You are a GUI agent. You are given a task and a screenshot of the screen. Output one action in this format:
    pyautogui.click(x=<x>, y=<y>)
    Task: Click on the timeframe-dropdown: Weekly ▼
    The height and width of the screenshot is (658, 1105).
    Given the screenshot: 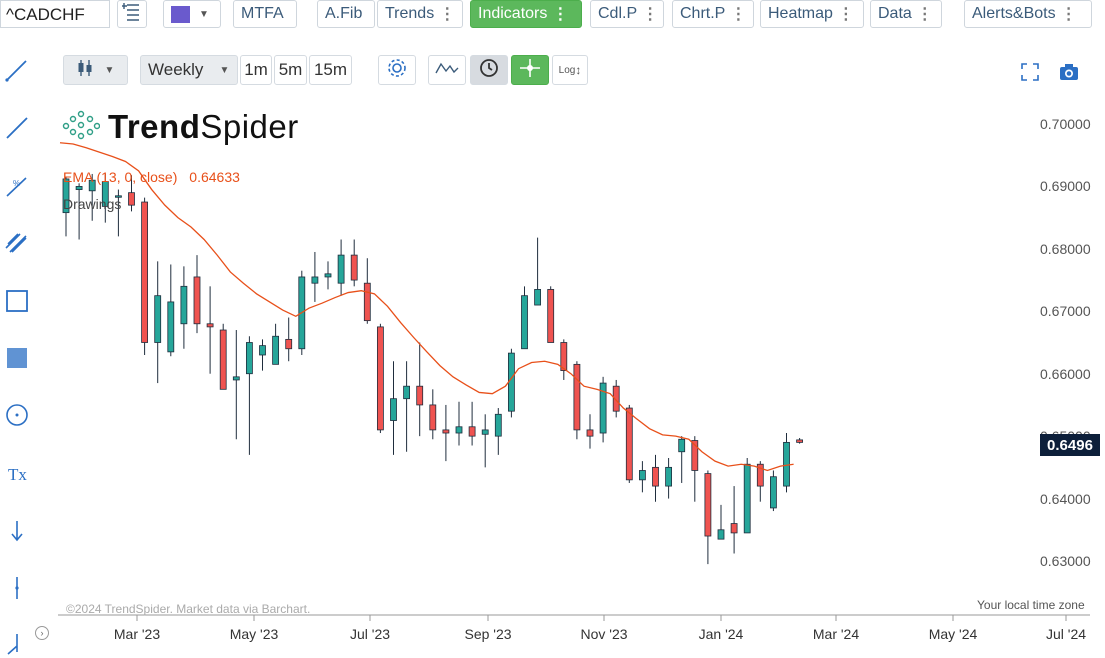 What is the action you would take?
    pyautogui.click(x=189, y=70)
    